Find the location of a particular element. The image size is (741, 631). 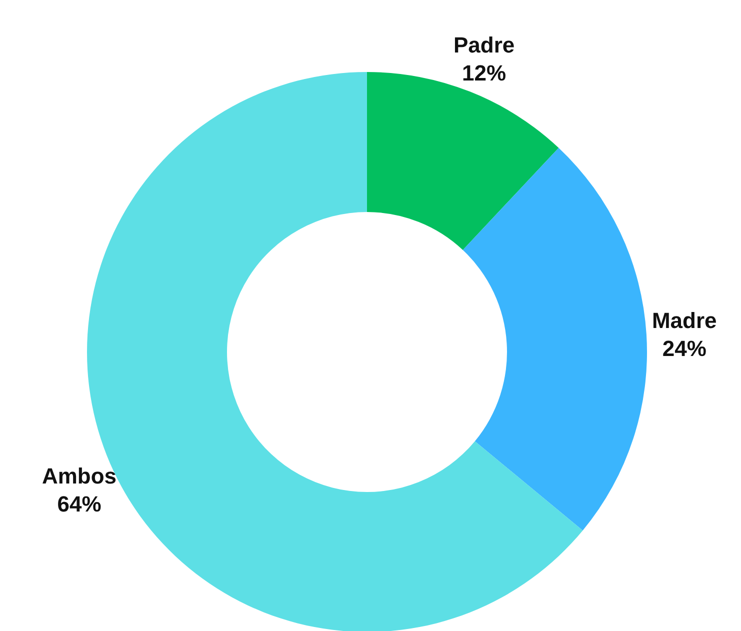

slice-label: Madre is located at coordinates (684, 321).